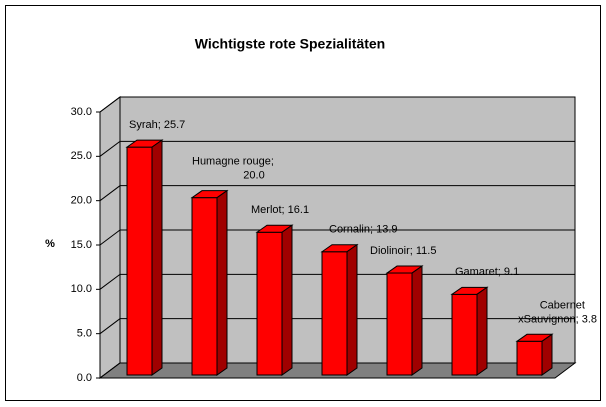  Describe the element at coordinates (50, 244) in the screenshot. I see `y-axis-label: %` at that location.